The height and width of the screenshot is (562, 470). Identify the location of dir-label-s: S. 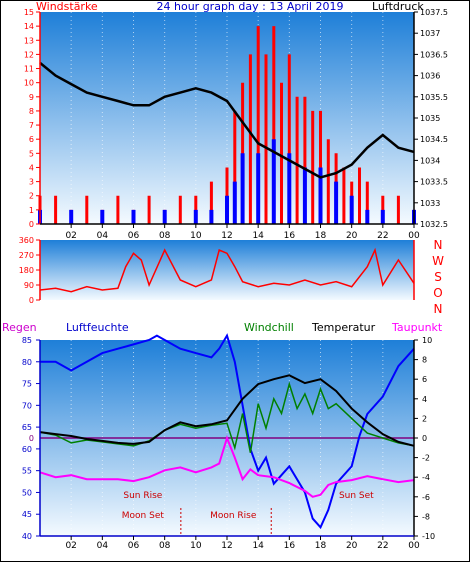
(438, 277).